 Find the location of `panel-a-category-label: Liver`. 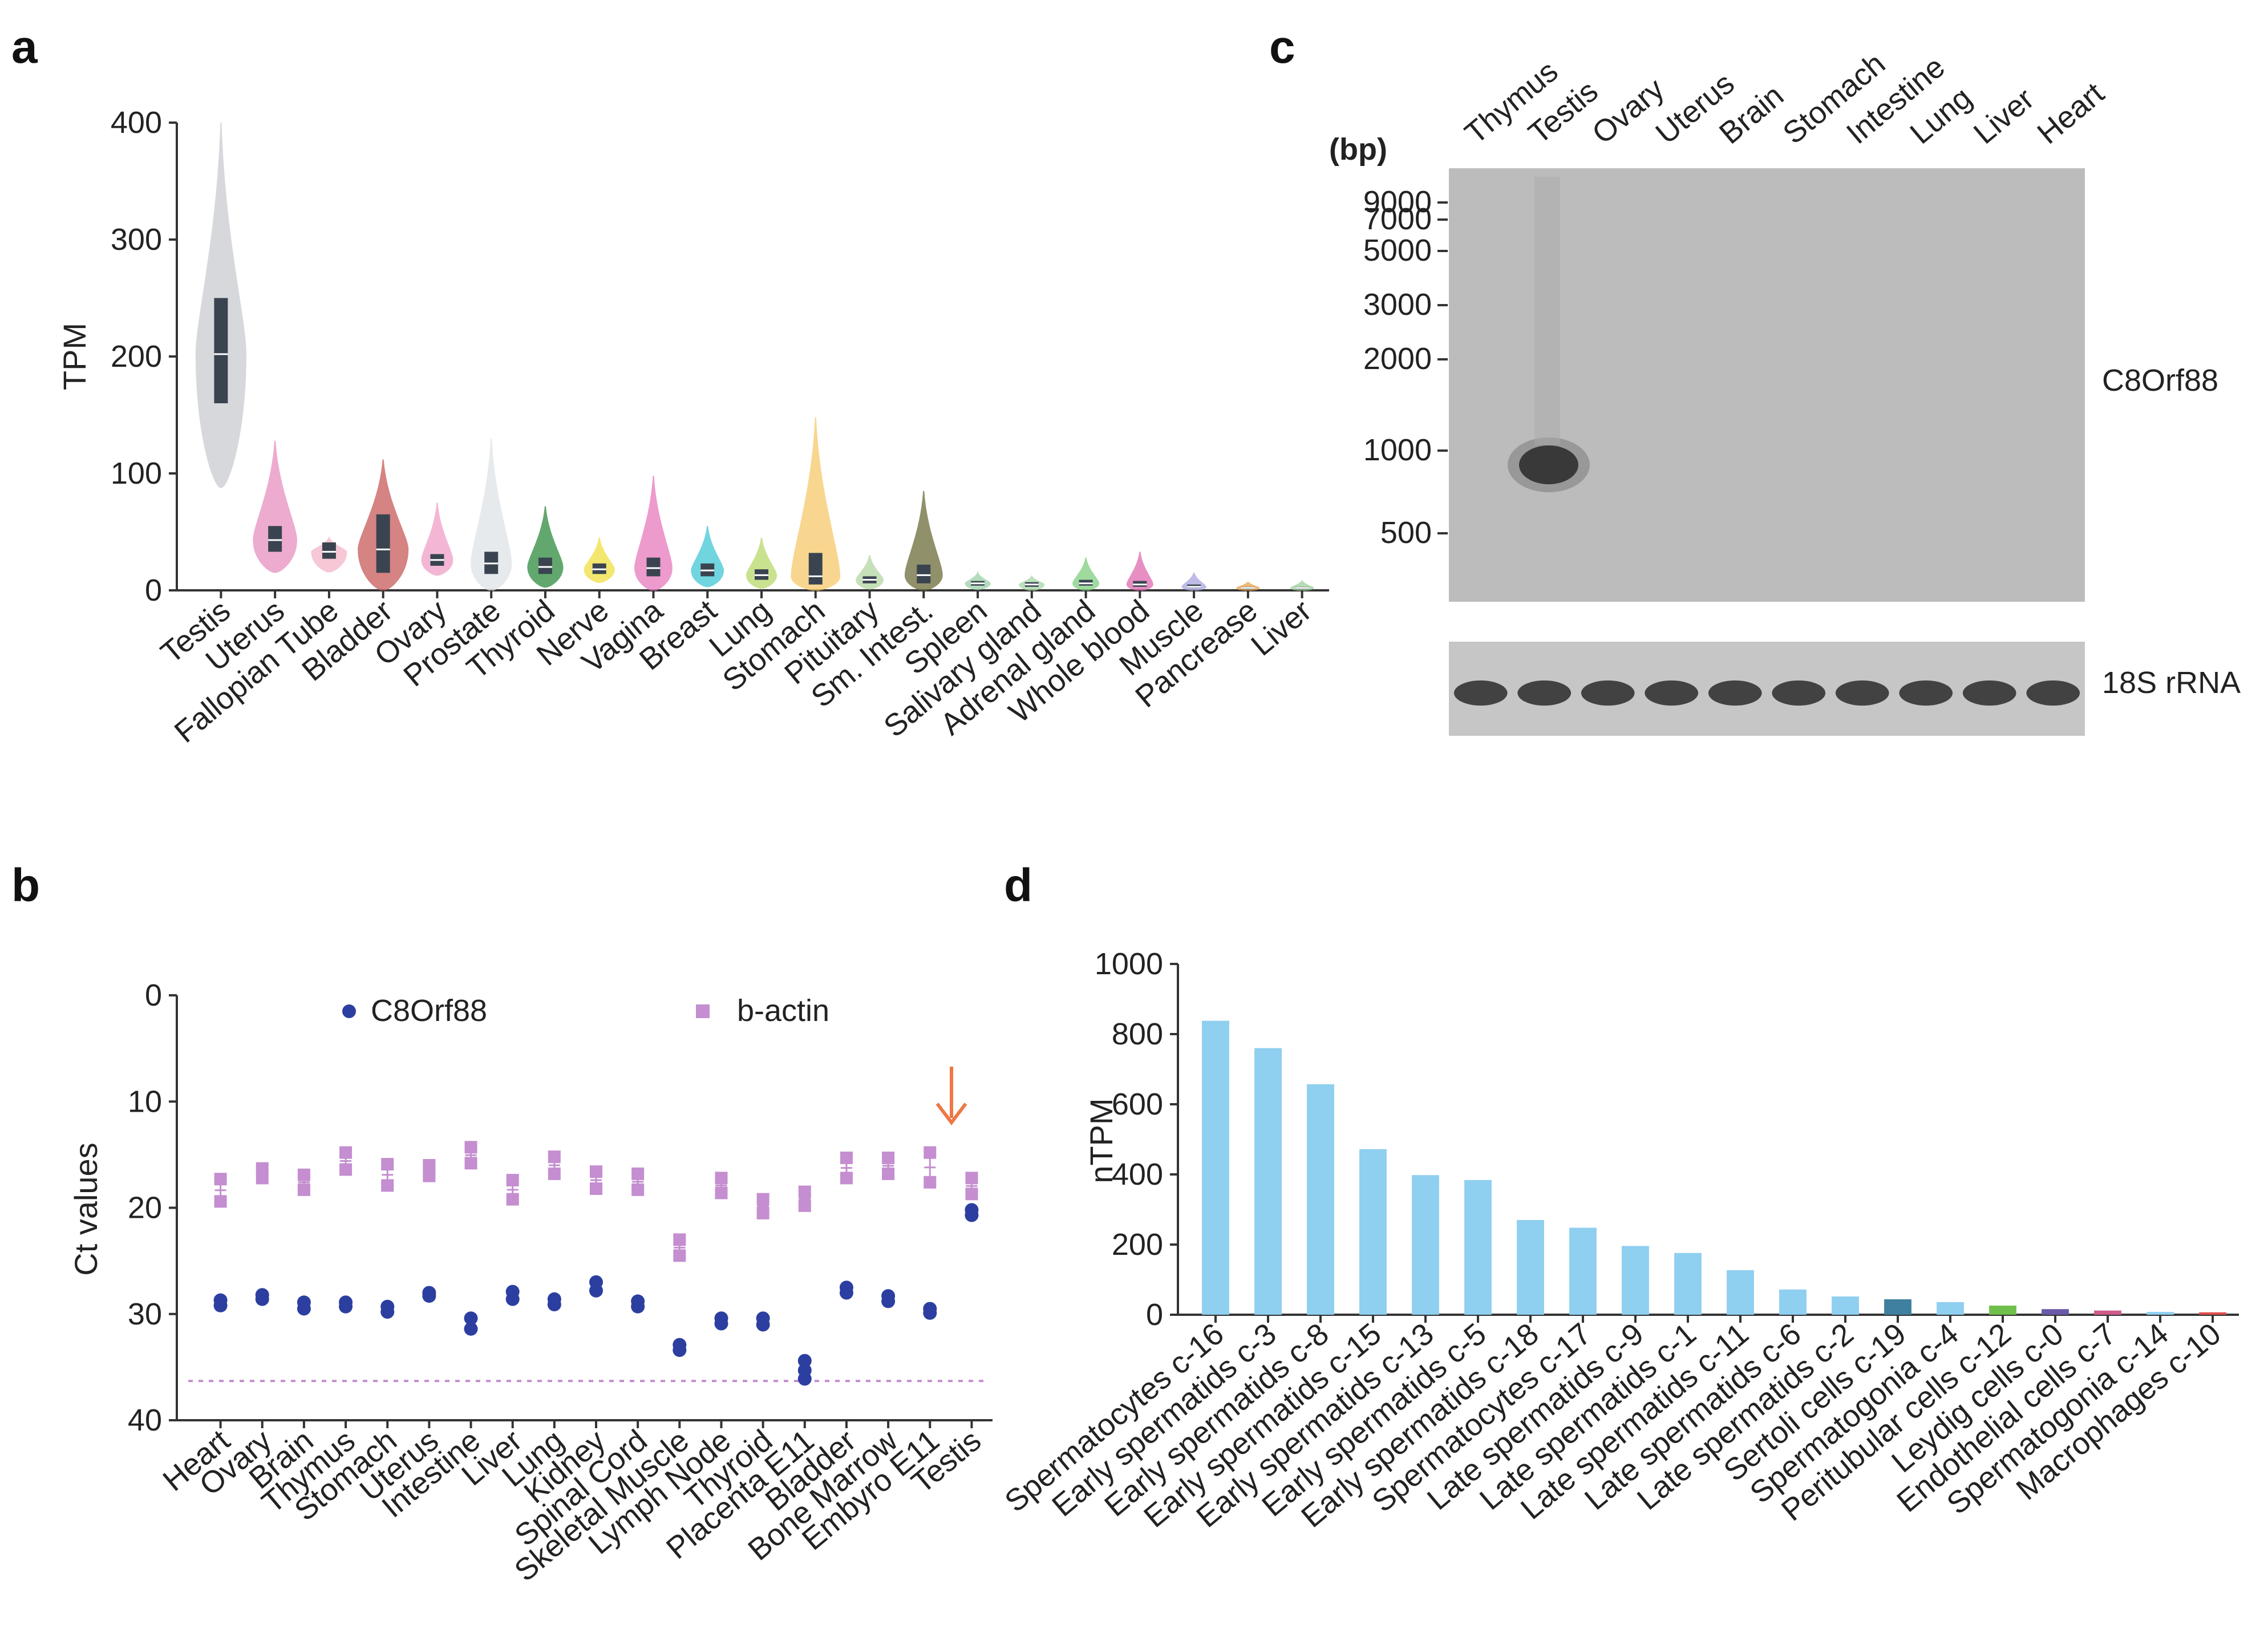

panel-a-category-label: Liver is located at coordinates (1281, 627).